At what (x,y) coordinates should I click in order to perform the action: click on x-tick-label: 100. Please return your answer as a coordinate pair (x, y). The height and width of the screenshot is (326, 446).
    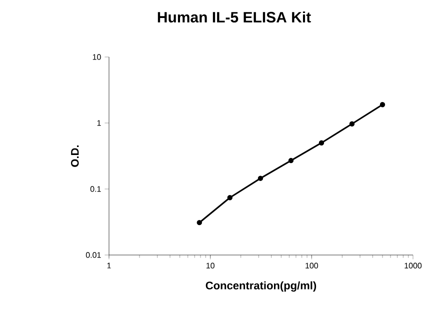
    Looking at the image, I should click on (312, 265).